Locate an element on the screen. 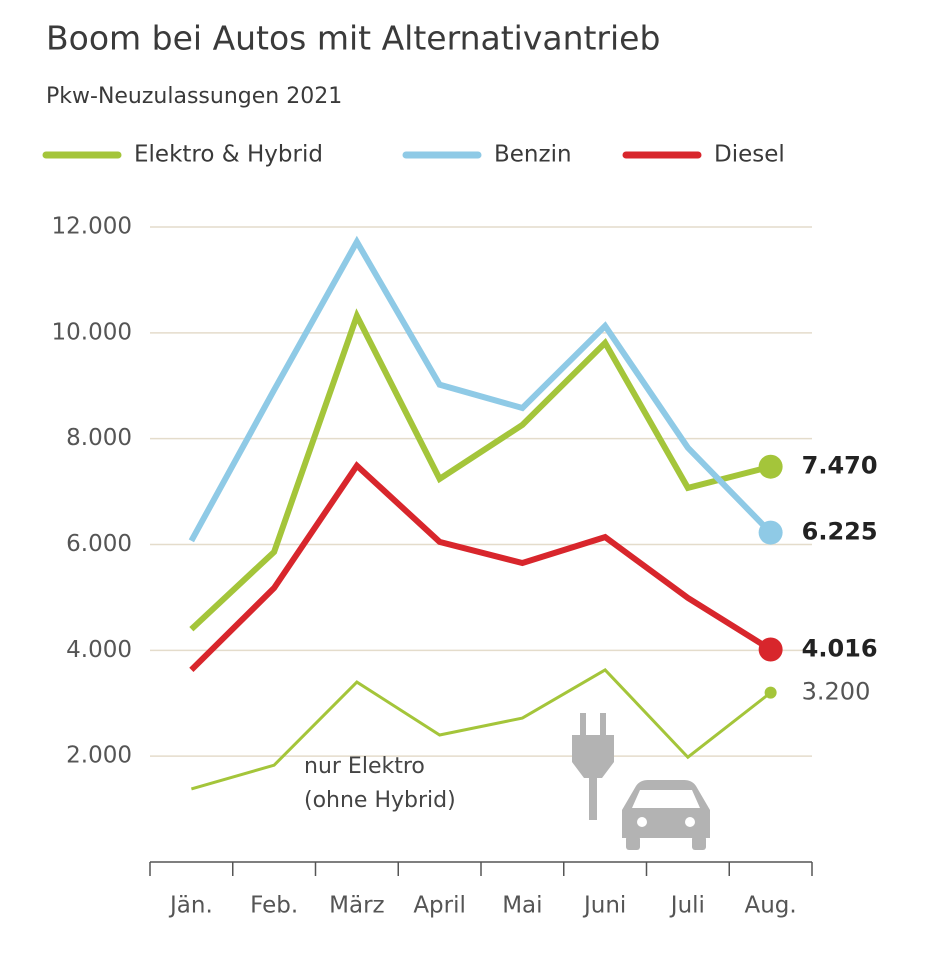  chart-title: Boom bei Autos mit Alternativantrieb is located at coordinates (353, 38).